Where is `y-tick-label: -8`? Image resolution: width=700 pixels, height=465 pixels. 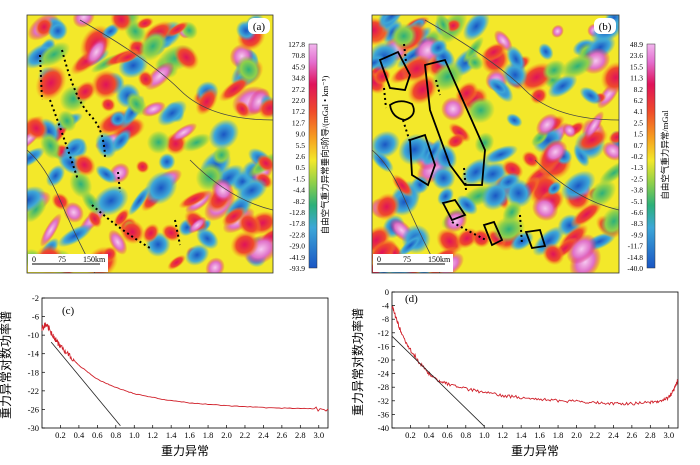 y-tick-label: -8 is located at coordinates (385, 319).